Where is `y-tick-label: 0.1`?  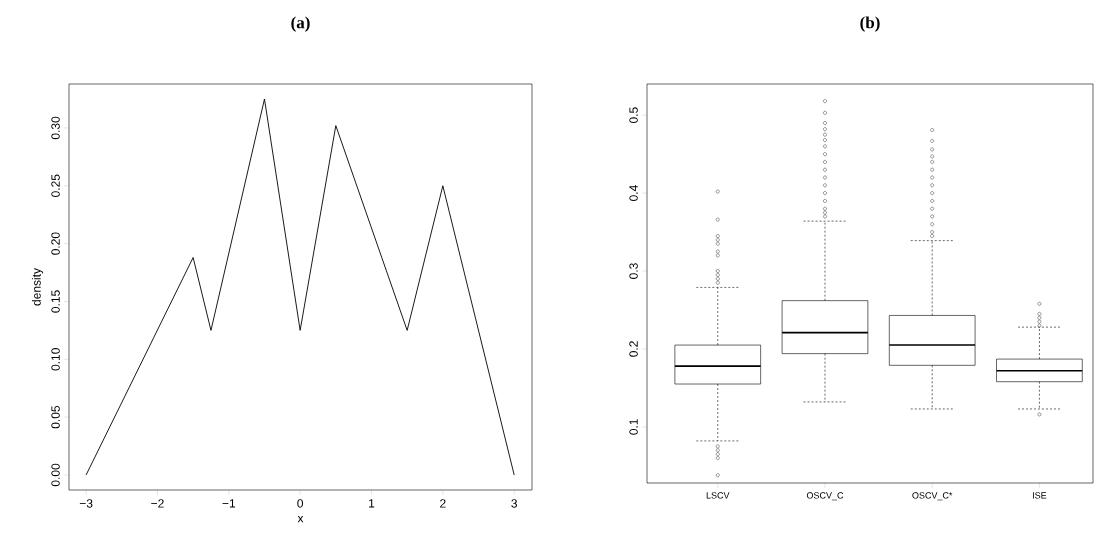
y-tick-label: 0.1 is located at coordinates (633, 427).